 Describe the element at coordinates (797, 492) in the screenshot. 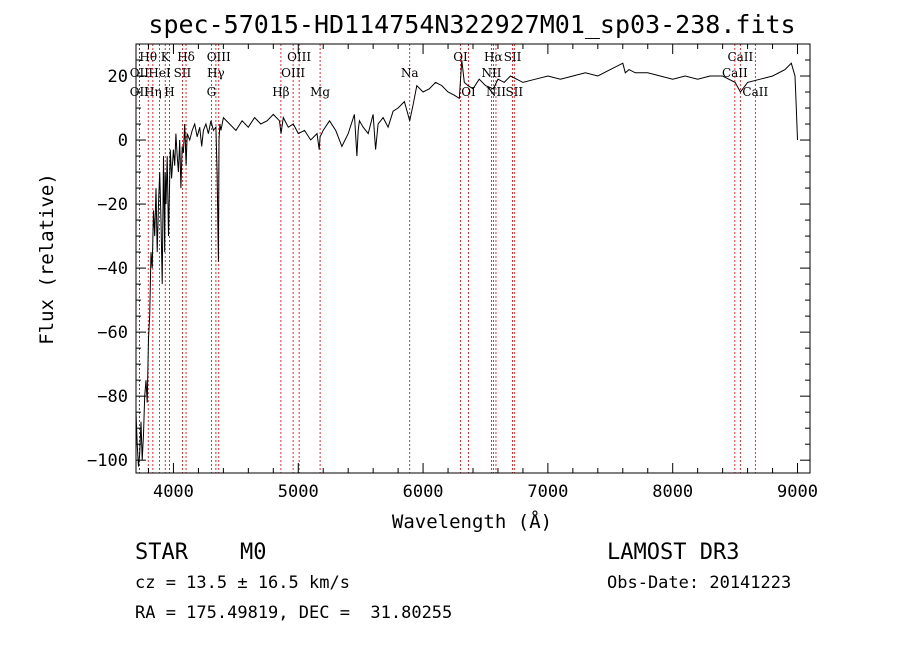

I see `x-tick-label: 9000` at that location.